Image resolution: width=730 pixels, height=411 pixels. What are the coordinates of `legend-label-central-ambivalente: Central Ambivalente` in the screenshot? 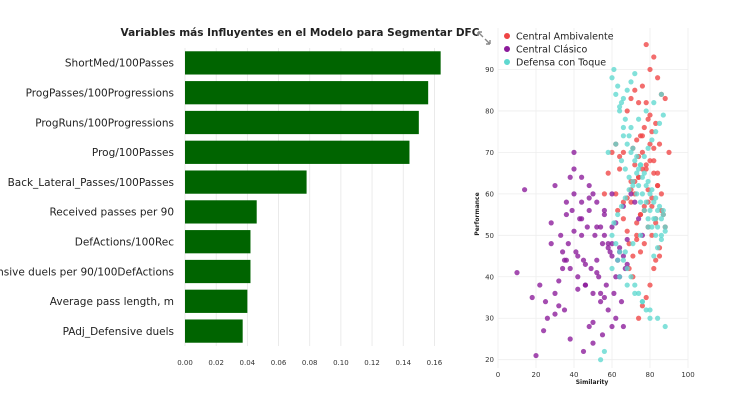 It's located at (565, 37).